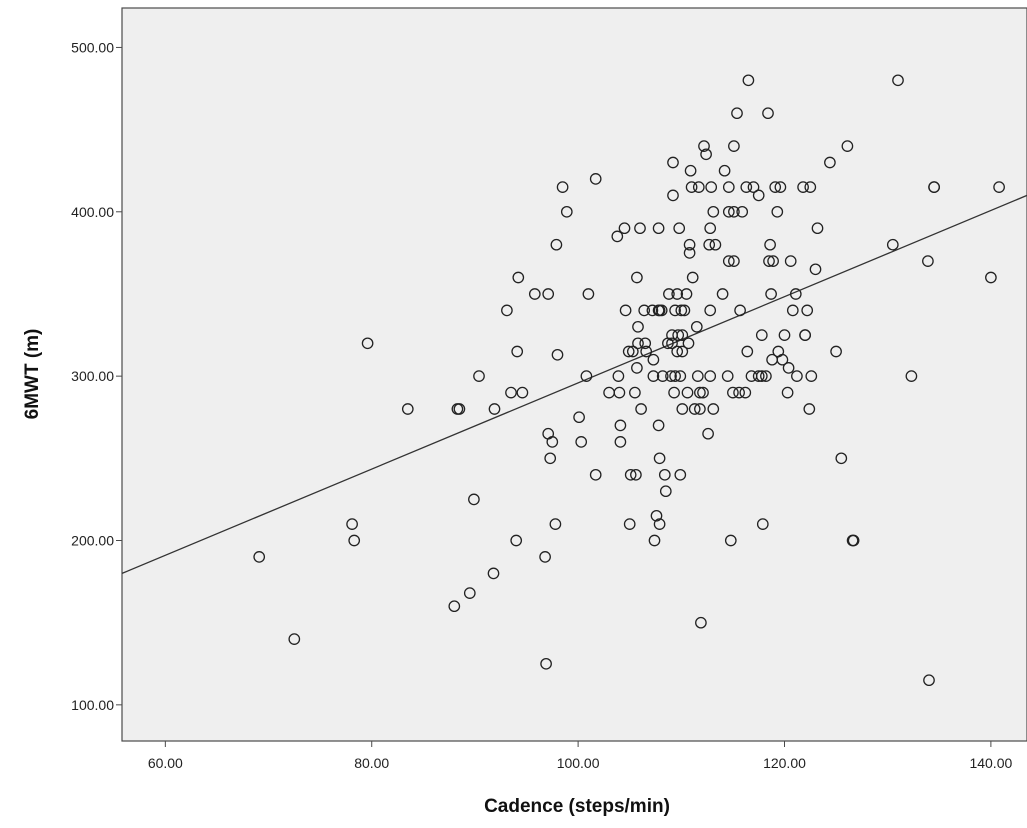  Describe the element at coordinates (92, 47) in the screenshot. I see `y-tick-label: 500.00` at that location.